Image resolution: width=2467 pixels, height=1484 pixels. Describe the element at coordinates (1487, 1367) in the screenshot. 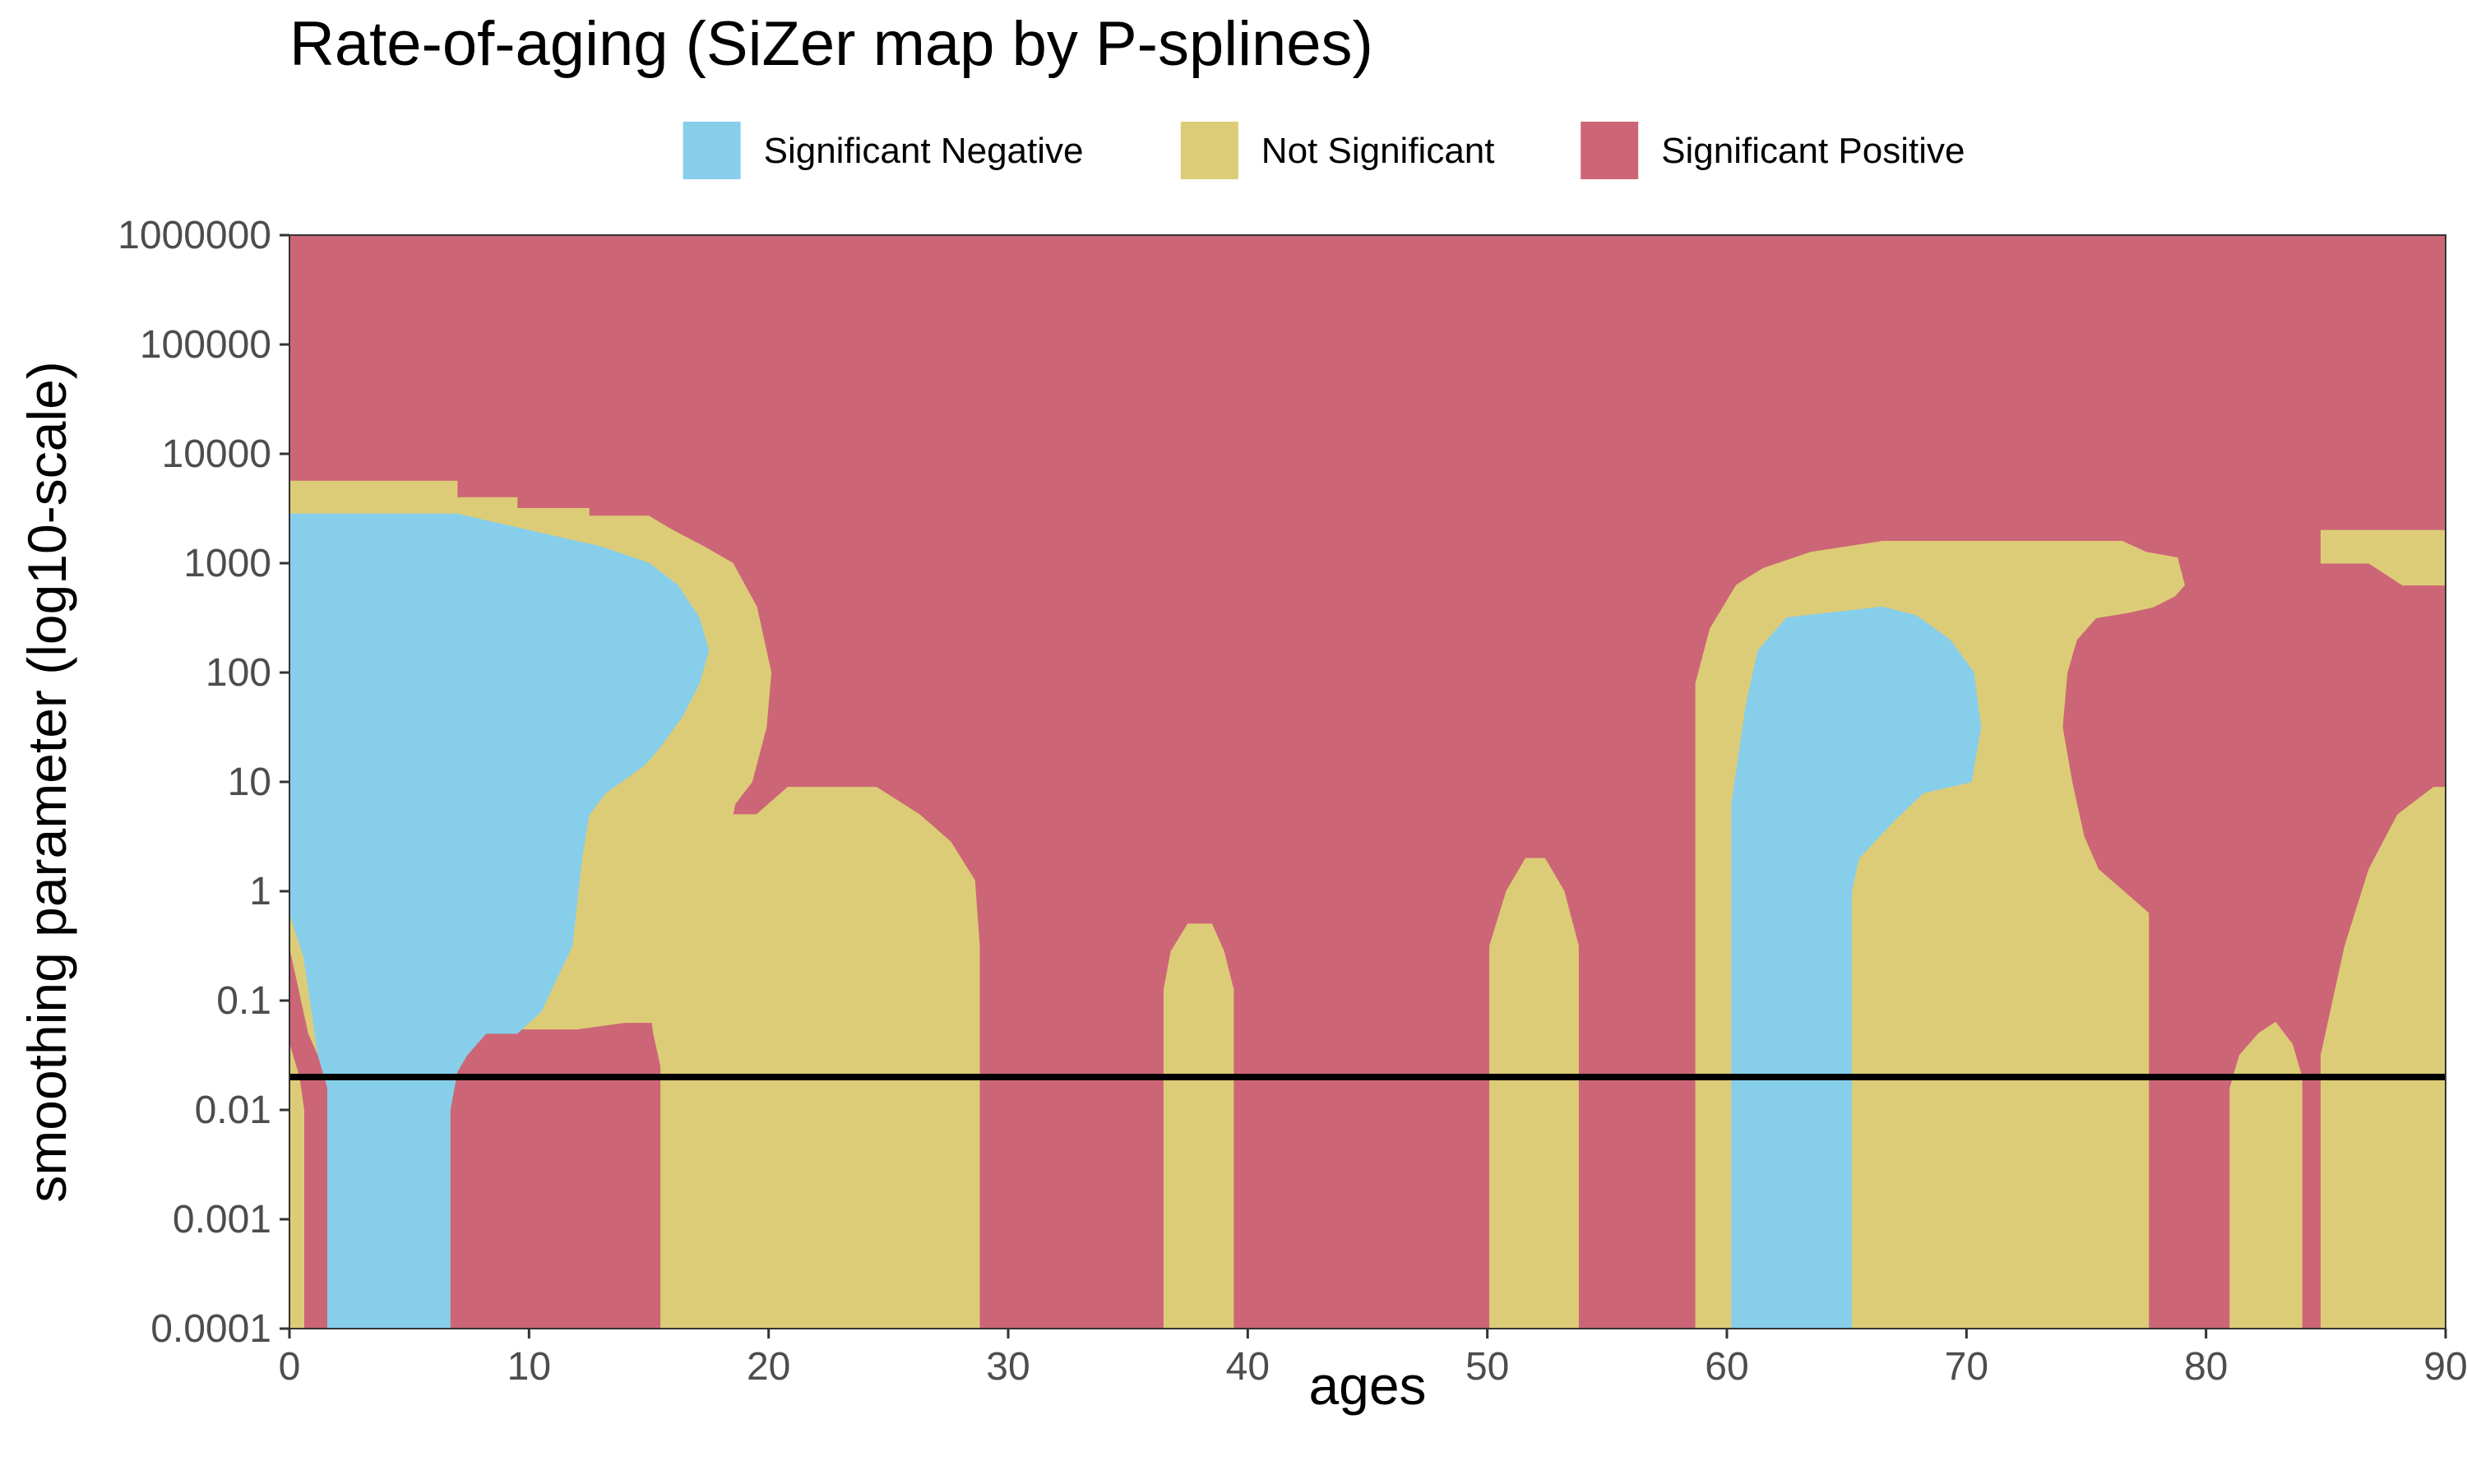

I see `x-tick-label: 50` at that location.